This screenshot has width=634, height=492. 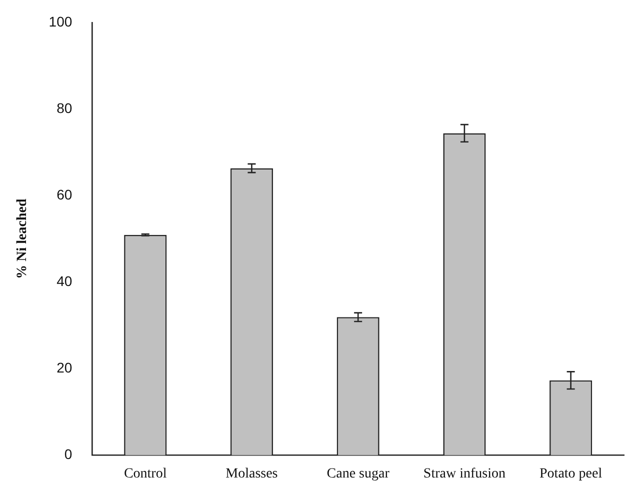 I want to click on x-tick-label: Control, so click(x=145, y=474).